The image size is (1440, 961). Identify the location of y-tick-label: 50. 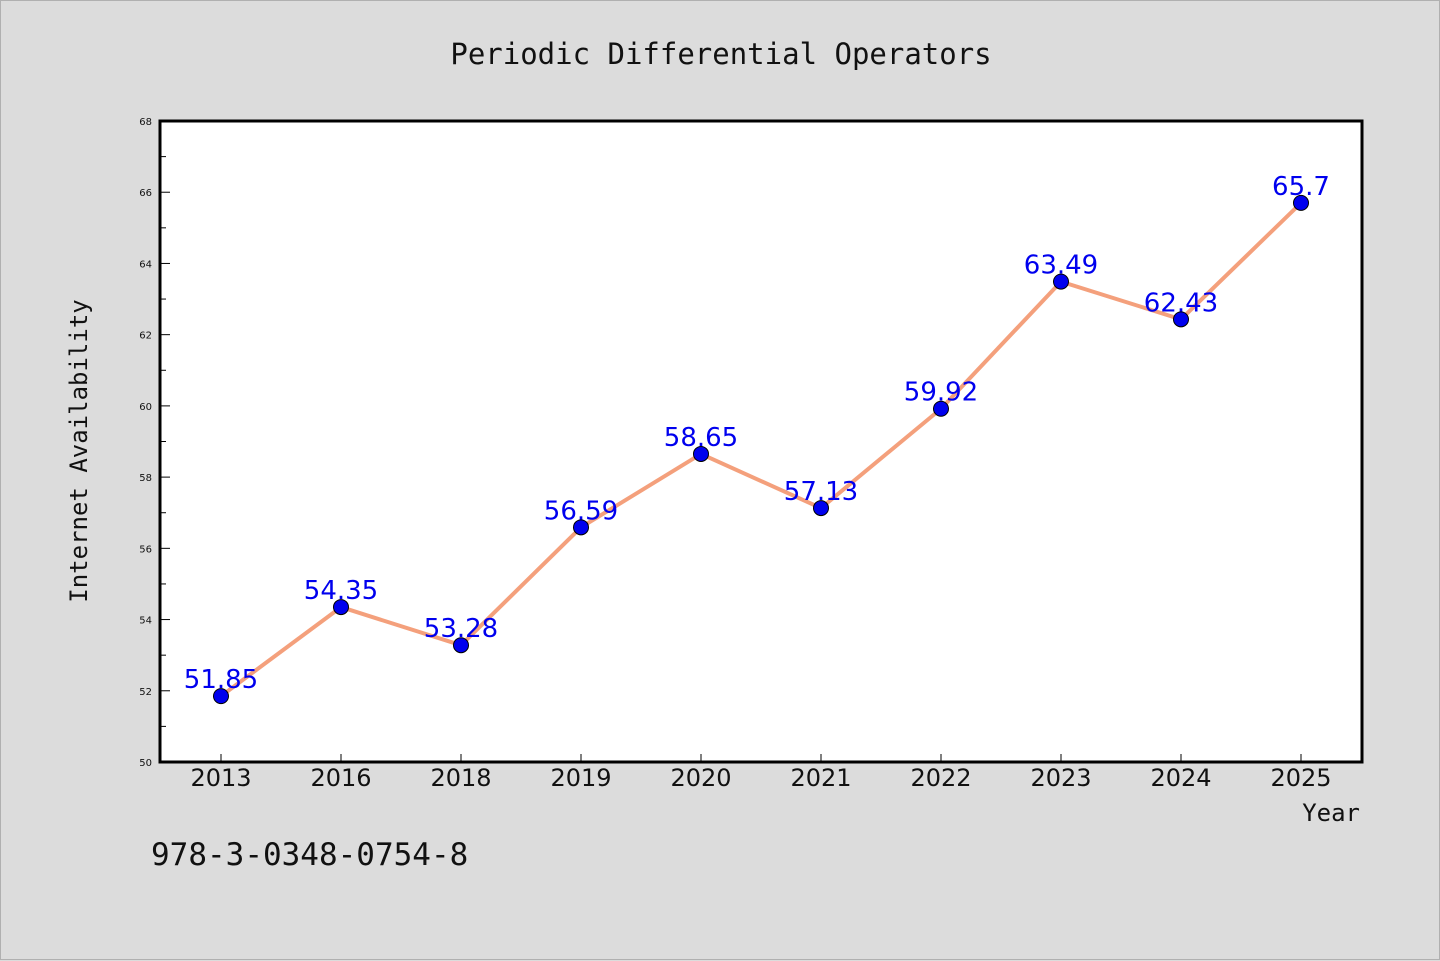
(145, 763).